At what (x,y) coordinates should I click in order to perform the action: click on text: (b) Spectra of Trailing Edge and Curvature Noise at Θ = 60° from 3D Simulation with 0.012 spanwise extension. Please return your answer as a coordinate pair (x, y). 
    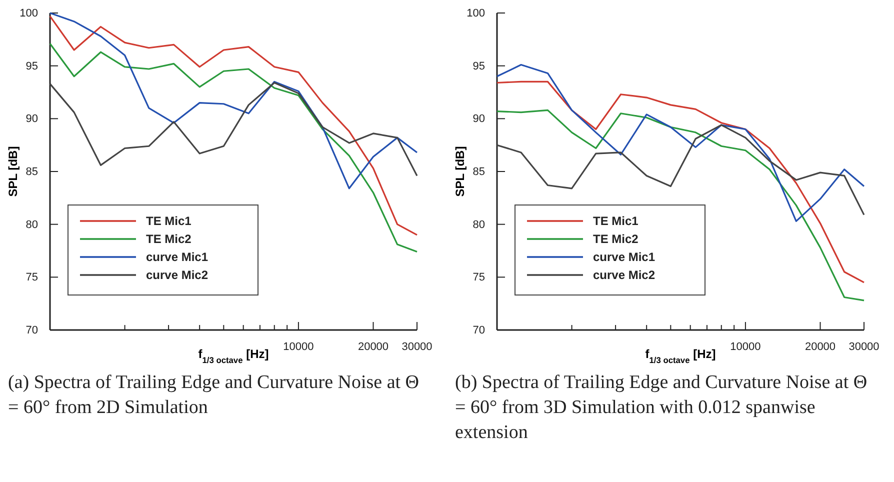
    Looking at the image, I should click on (661, 408).